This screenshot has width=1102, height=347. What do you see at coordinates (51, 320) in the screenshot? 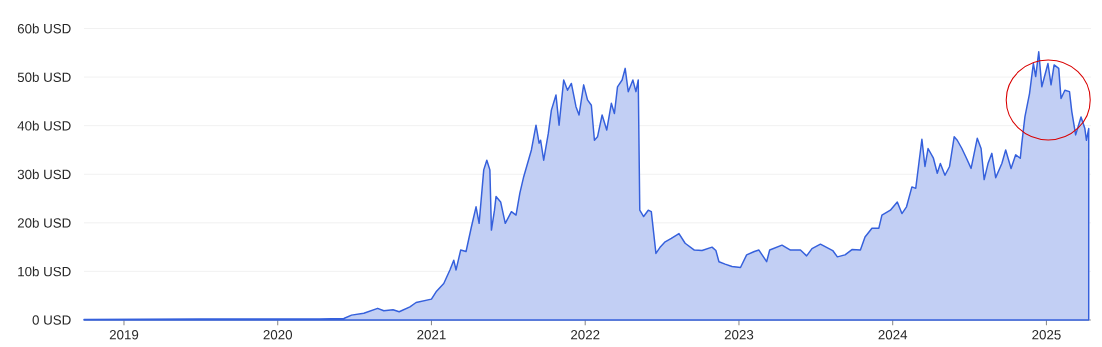
I see `y-tick-label: 0 USD` at bounding box center [51, 320].